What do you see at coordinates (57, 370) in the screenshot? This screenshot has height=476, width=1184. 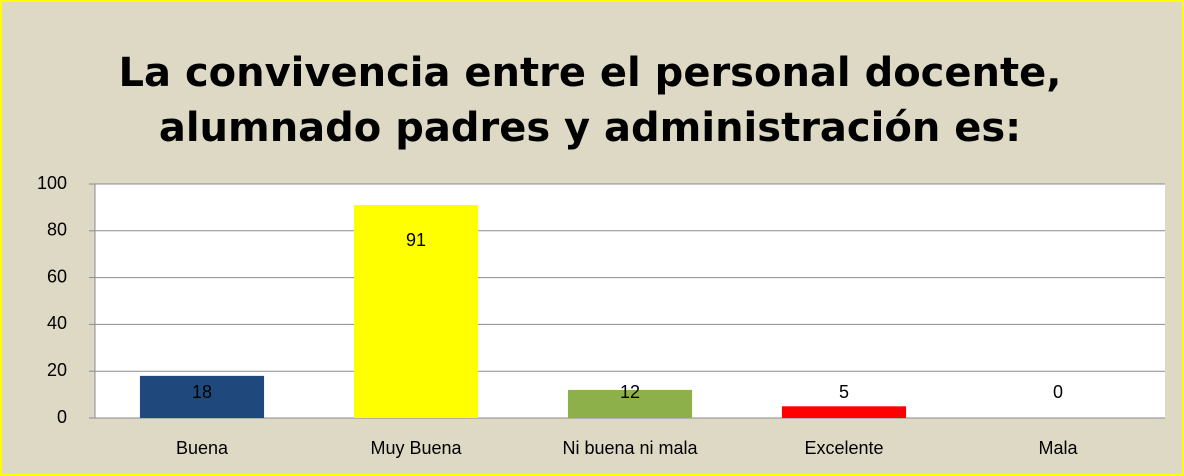 I see `y-tick-label: 20` at bounding box center [57, 370].